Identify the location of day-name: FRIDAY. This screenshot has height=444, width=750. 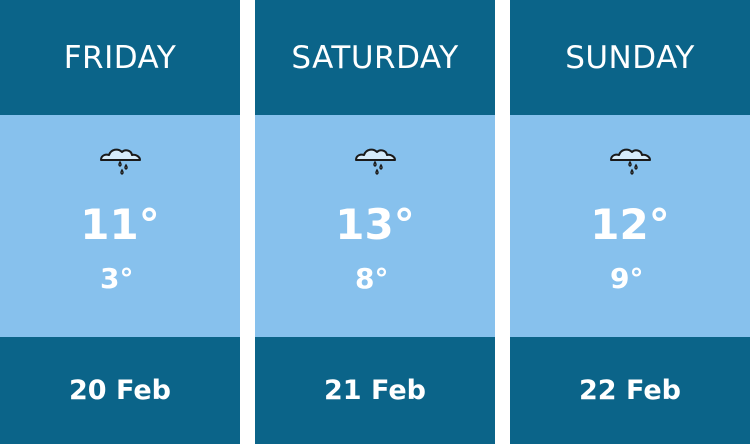
(120, 57).